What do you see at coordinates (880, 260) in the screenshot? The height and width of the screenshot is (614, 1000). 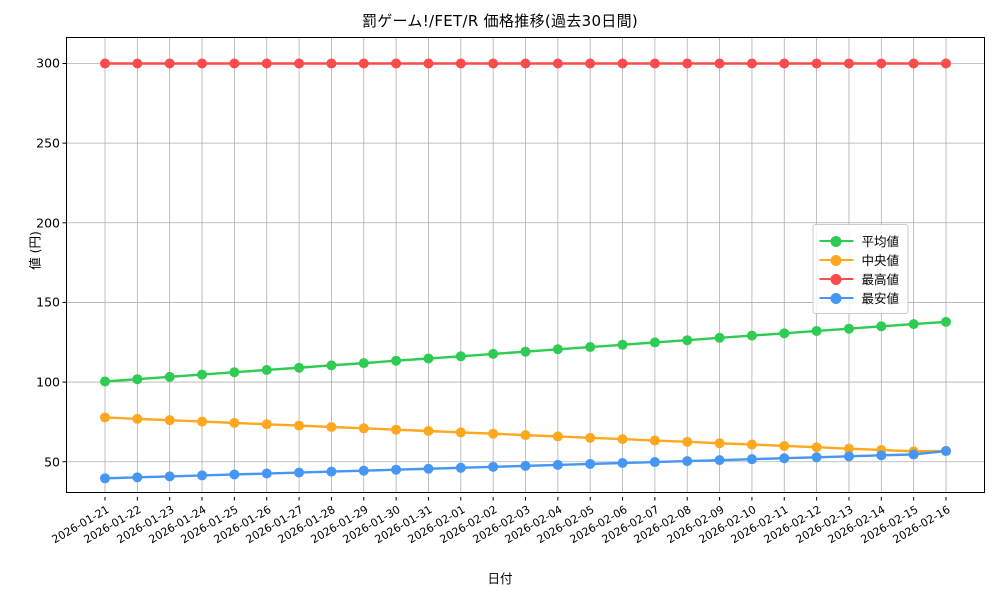 I see `legend-label: 中央値` at bounding box center [880, 260].